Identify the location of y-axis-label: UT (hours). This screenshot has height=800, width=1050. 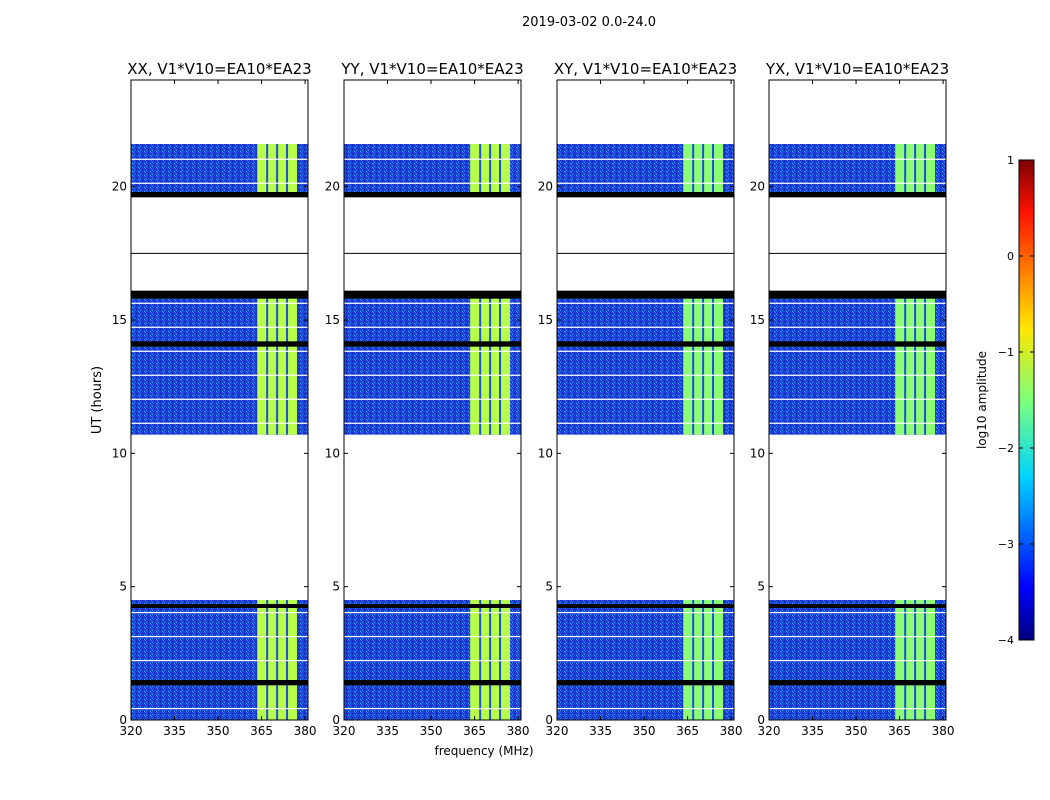
(97, 400).